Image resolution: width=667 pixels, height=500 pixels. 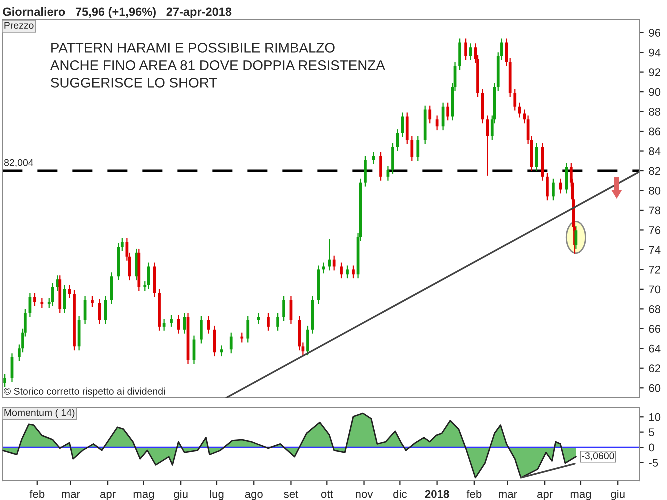 What do you see at coordinates (117, 13) in the screenshot?
I see `chart-title: Giornaliero 75,96 (+1,96%) 27-apr-2018` at bounding box center [117, 13].